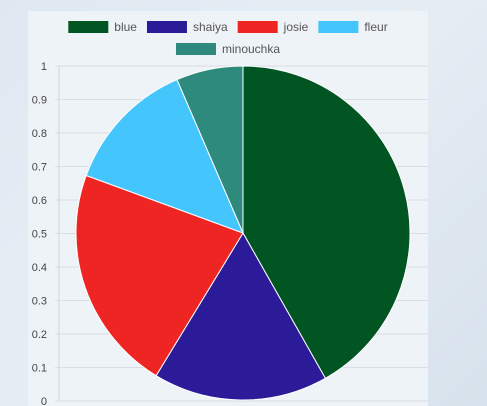  Describe the element at coordinates (39, 302) in the screenshot. I see `y-tick-label: 0.3` at that location.